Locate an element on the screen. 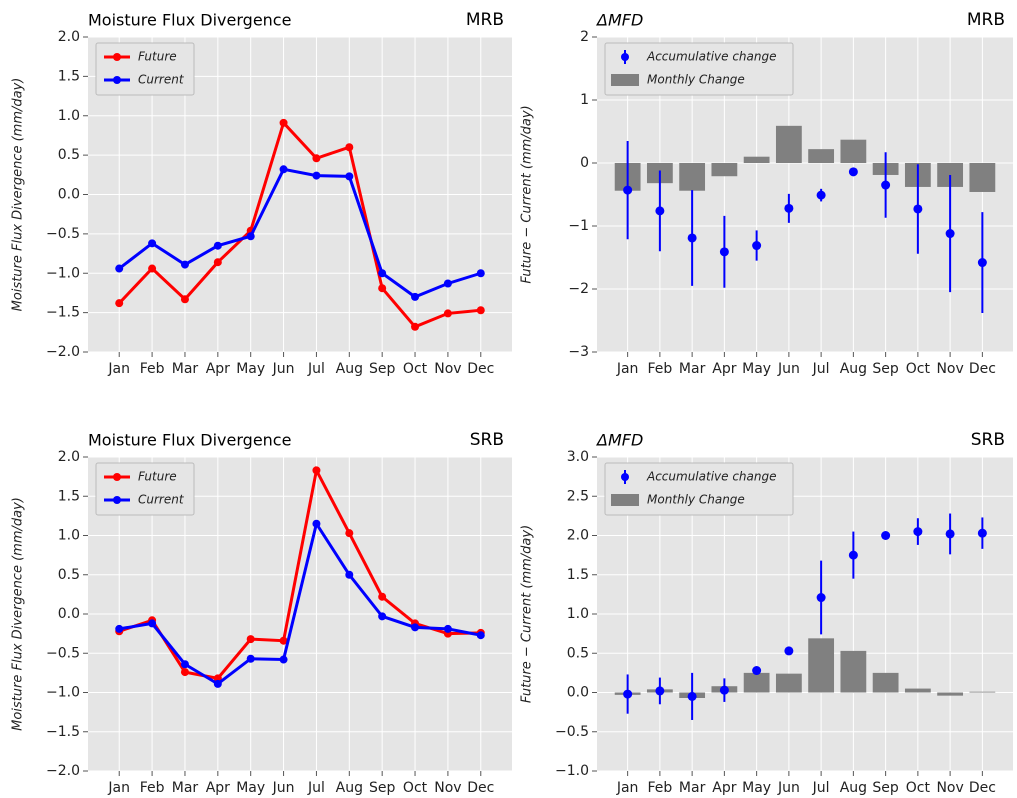 This screenshot has height=798, width=1017. y-axis-label: Future − Current (mm/day) is located at coordinates (527, 614).